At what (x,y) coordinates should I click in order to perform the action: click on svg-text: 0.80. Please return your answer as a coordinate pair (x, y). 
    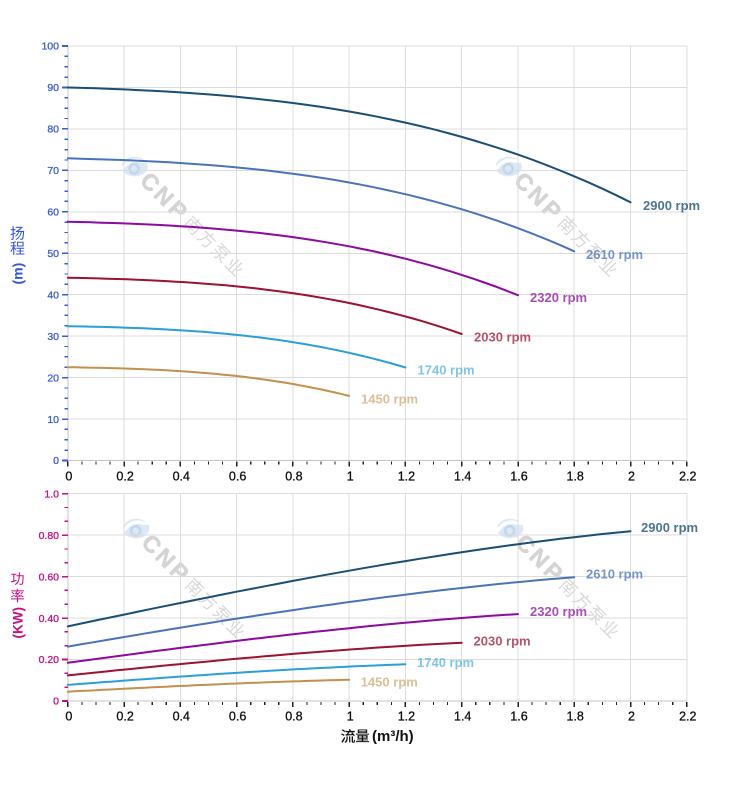
    Looking at the image, I should click on (49, 536).